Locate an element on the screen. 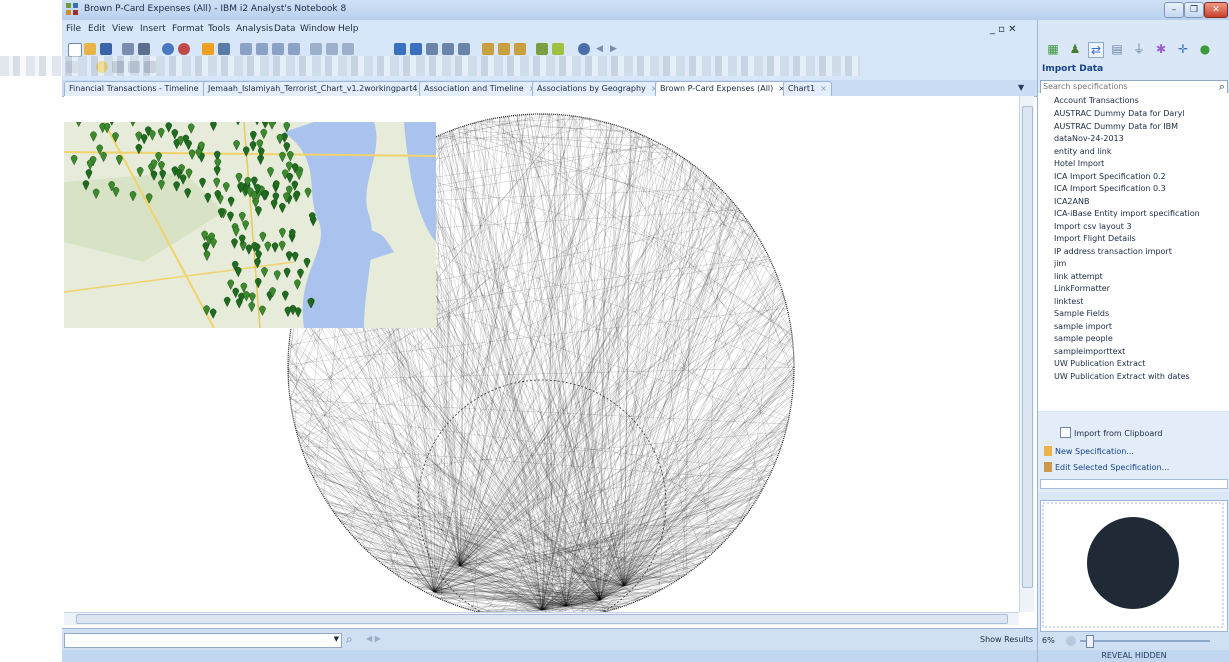 The height and width of the screenshot is (662, 1229). spec-search-input is located at coordinates (1122, 86).